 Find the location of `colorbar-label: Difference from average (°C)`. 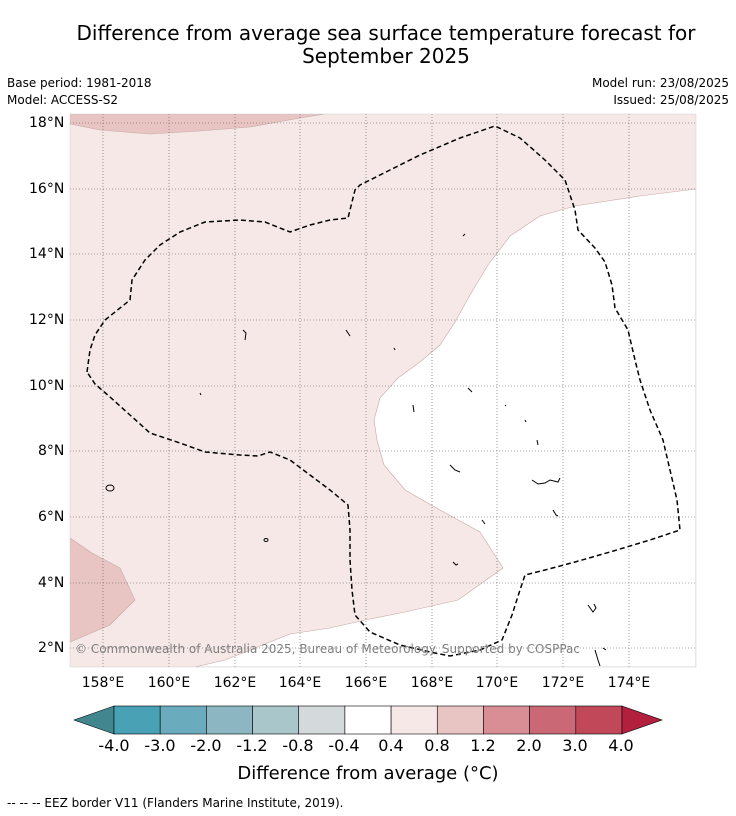

colorbar-label: Difference from average (°C) is located at coordinates (368, 773).